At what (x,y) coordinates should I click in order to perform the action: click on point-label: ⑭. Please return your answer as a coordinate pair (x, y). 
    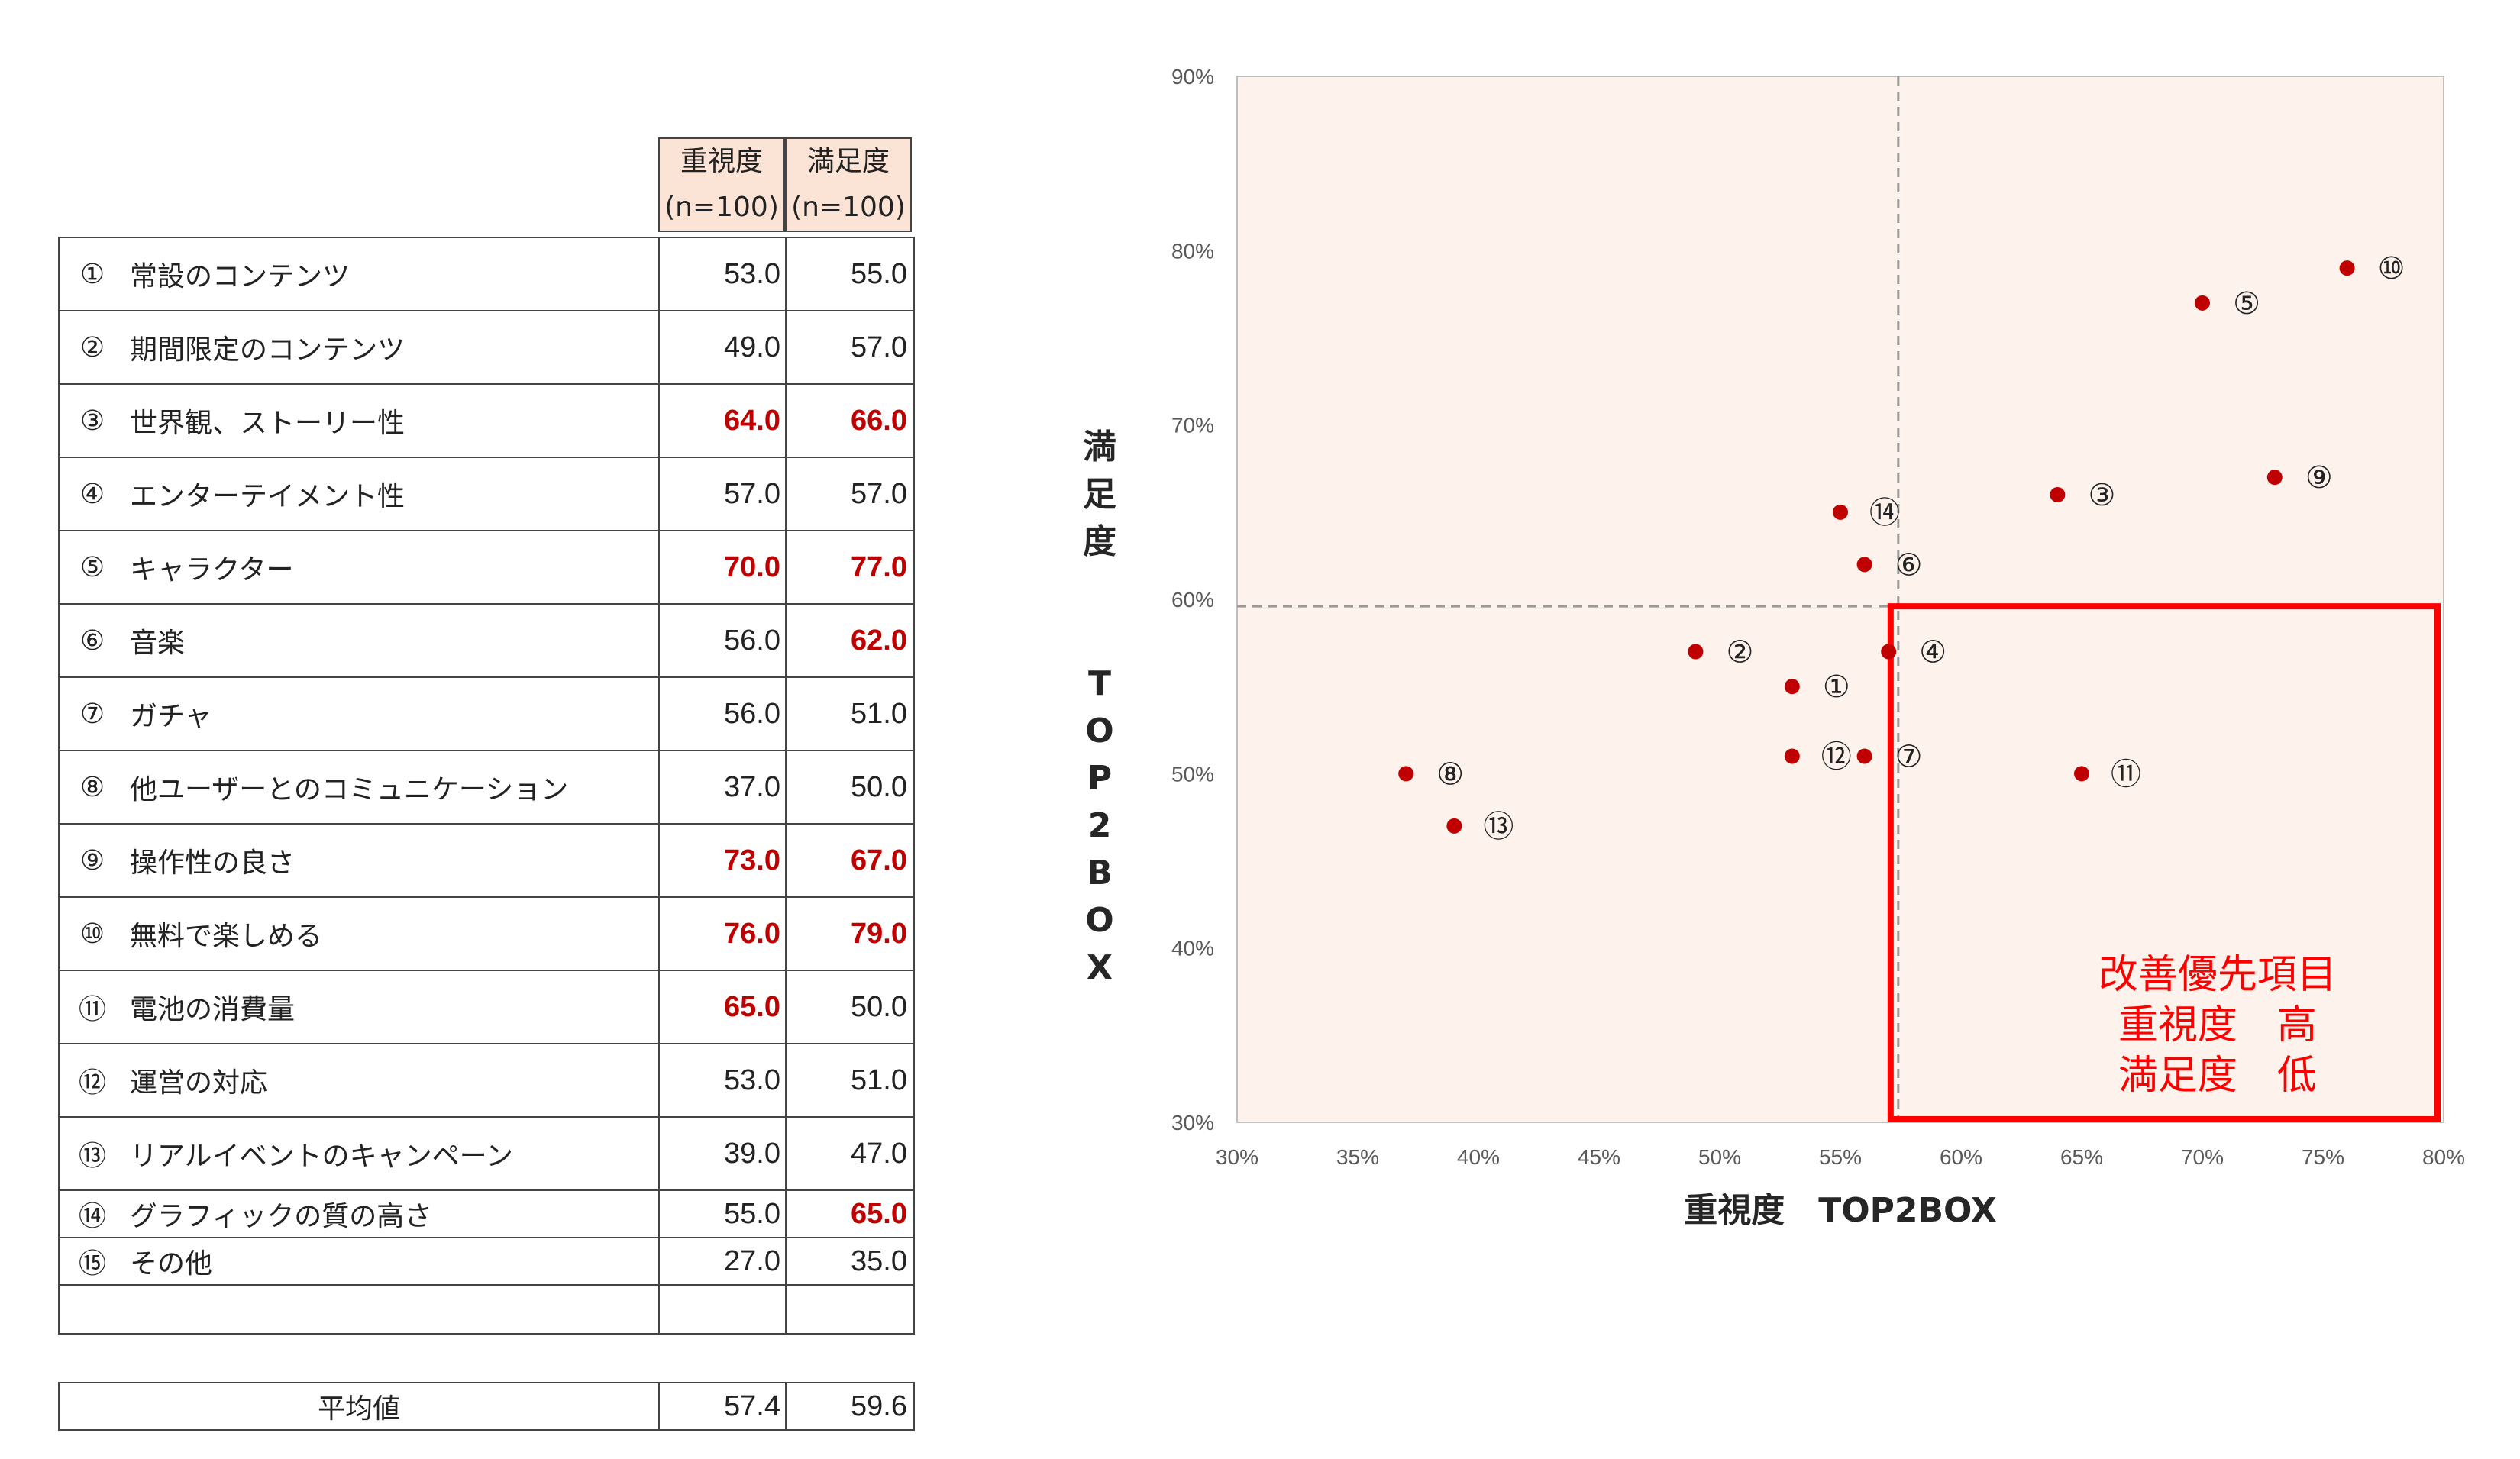
    Looking at the image, I should click on (1885, 513).